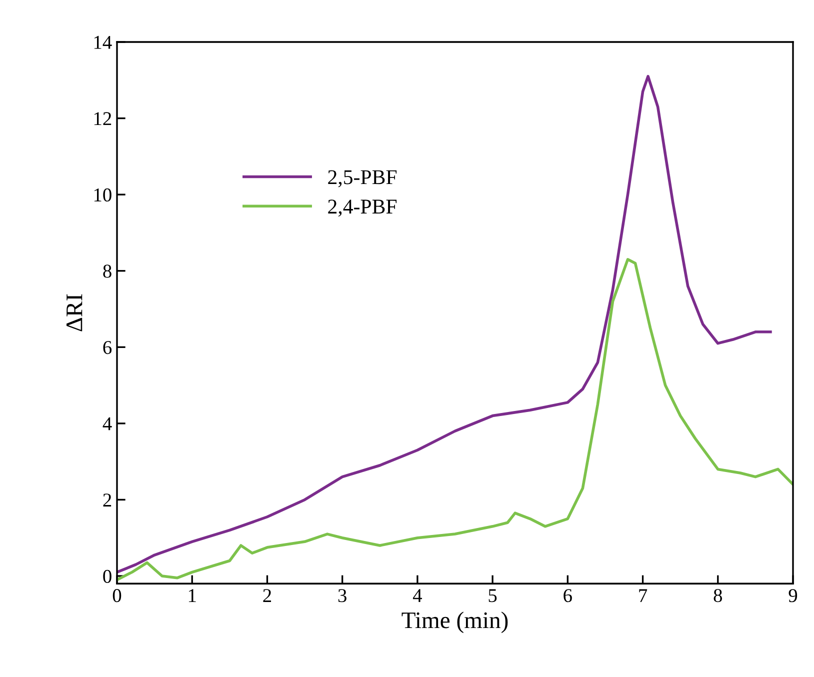  I want to click on y-tick-label: 0, so click(107, 576).